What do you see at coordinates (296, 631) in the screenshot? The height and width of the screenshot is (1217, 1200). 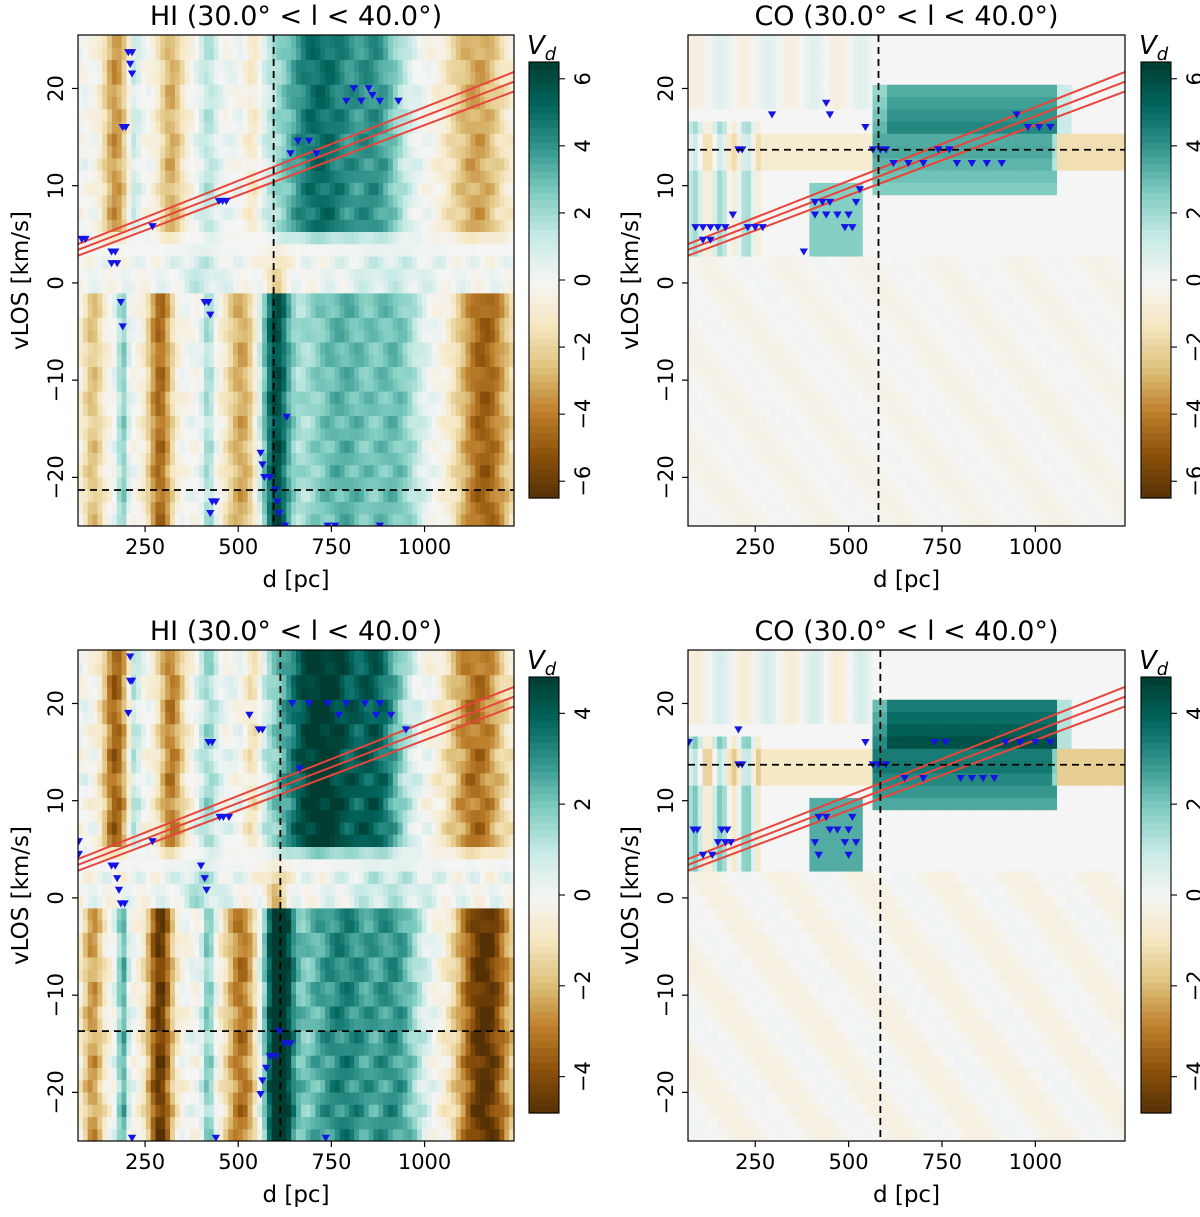 I see `chart-title: HI (30.0° < l < 40.0°)` at bounding box center [296, 631].